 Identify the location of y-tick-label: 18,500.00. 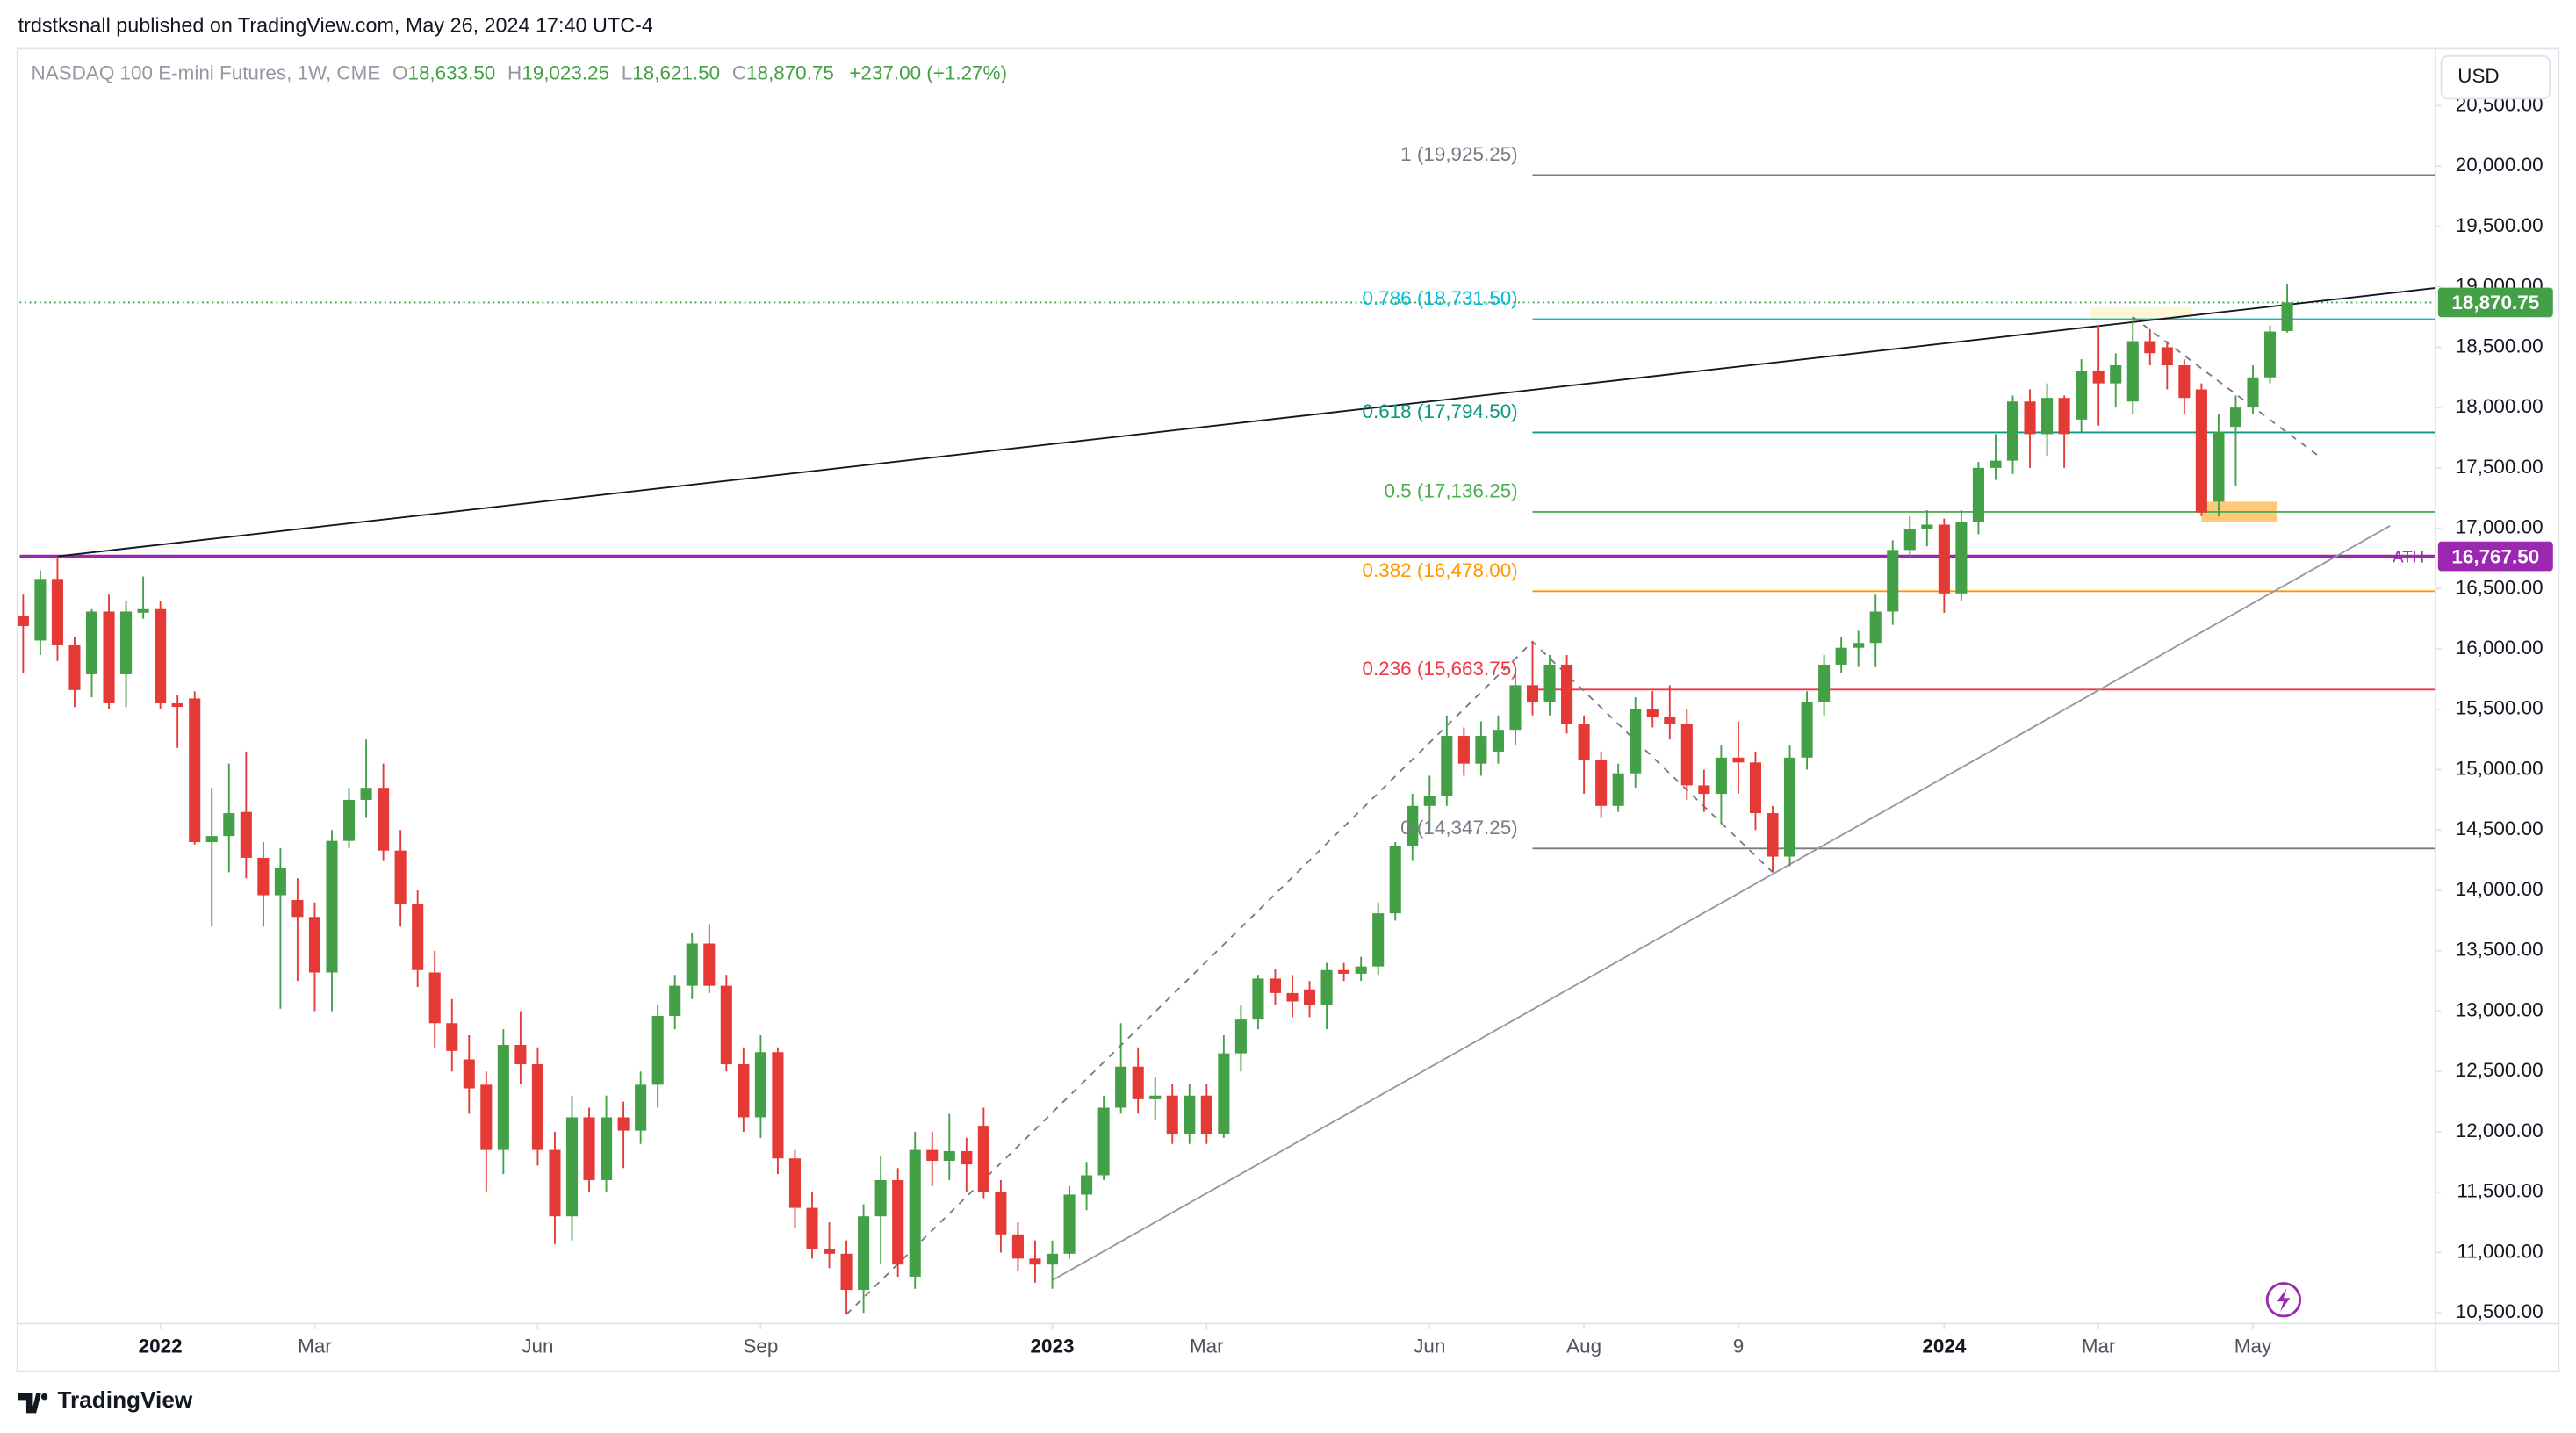
(2500, 345).